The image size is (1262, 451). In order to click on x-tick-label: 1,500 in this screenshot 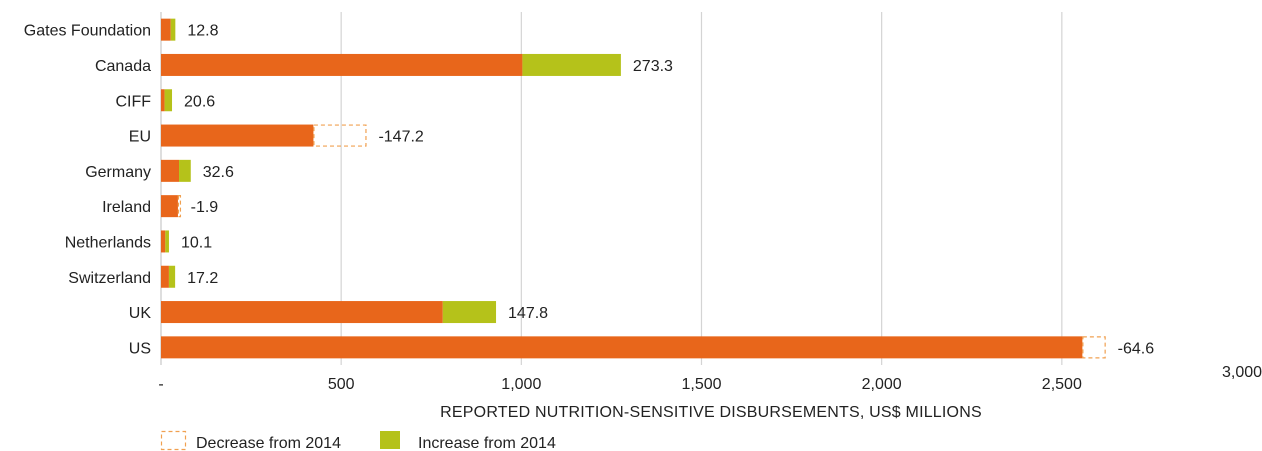, I will do `click(701, 384)`.